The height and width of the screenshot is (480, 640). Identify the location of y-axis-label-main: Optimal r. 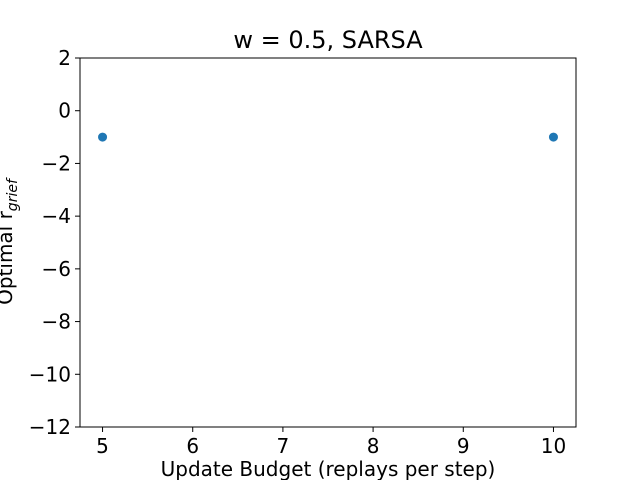
(8, 257).